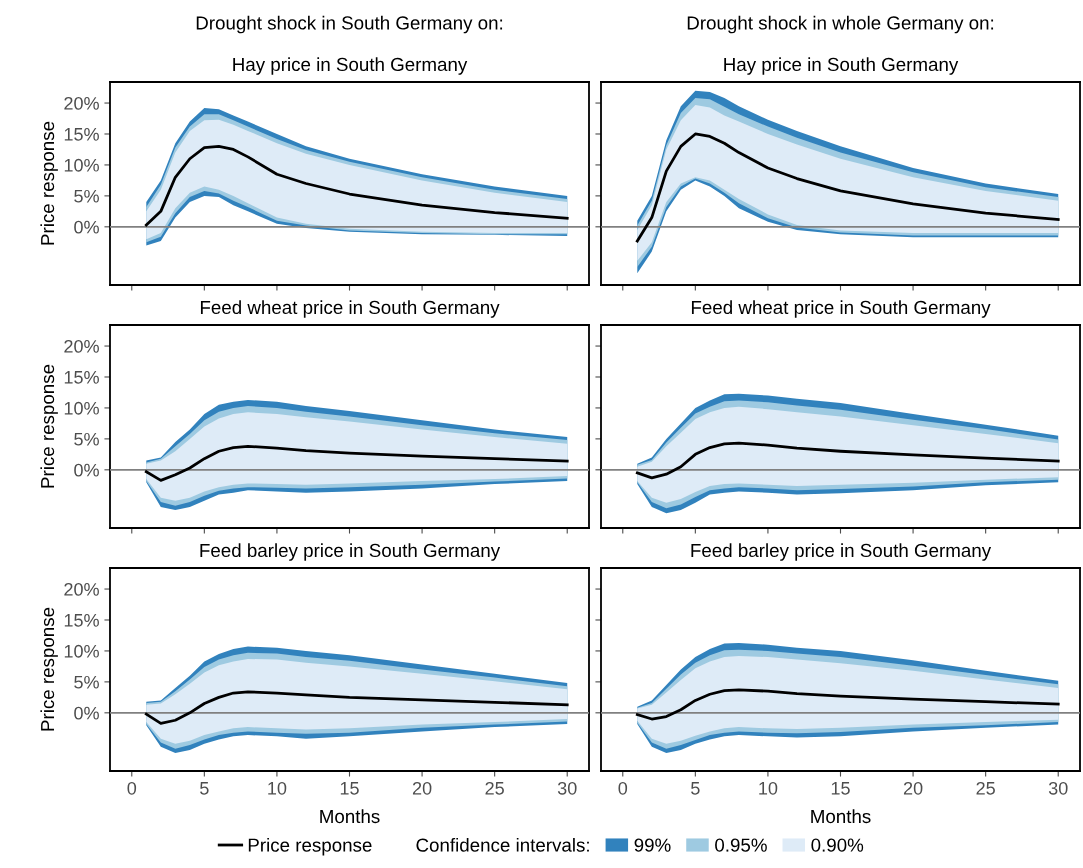  I want to click on legend-label: Price response, so click(310, 846).